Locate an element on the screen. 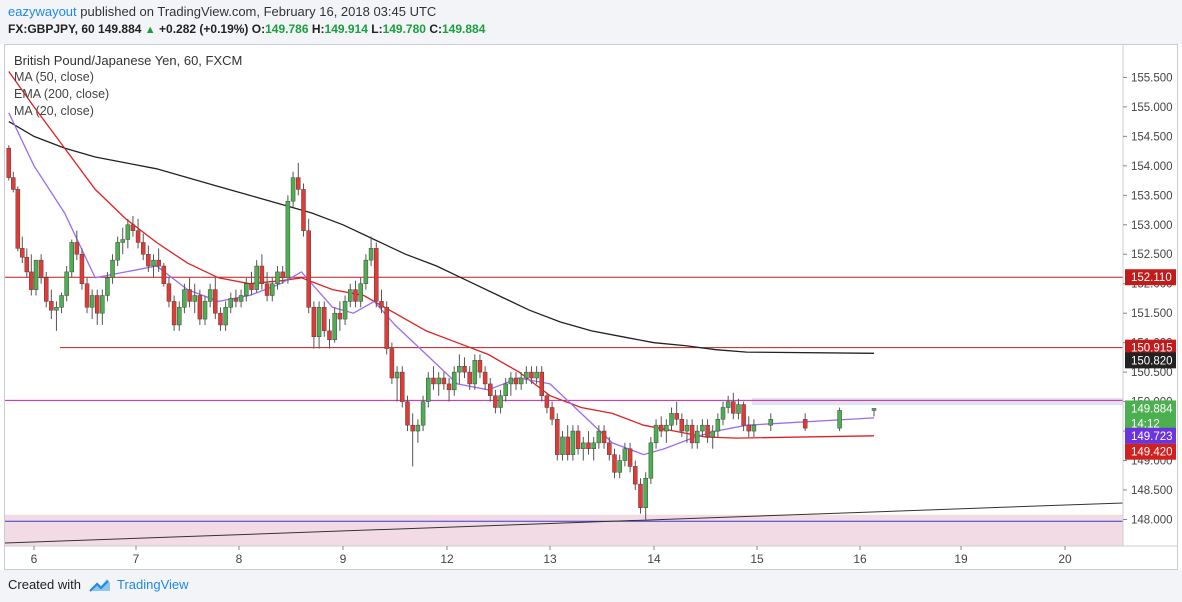 The height and width of the screenshot is (602, 1182). low-value: 149.780 is located at coordinates (404, 29).